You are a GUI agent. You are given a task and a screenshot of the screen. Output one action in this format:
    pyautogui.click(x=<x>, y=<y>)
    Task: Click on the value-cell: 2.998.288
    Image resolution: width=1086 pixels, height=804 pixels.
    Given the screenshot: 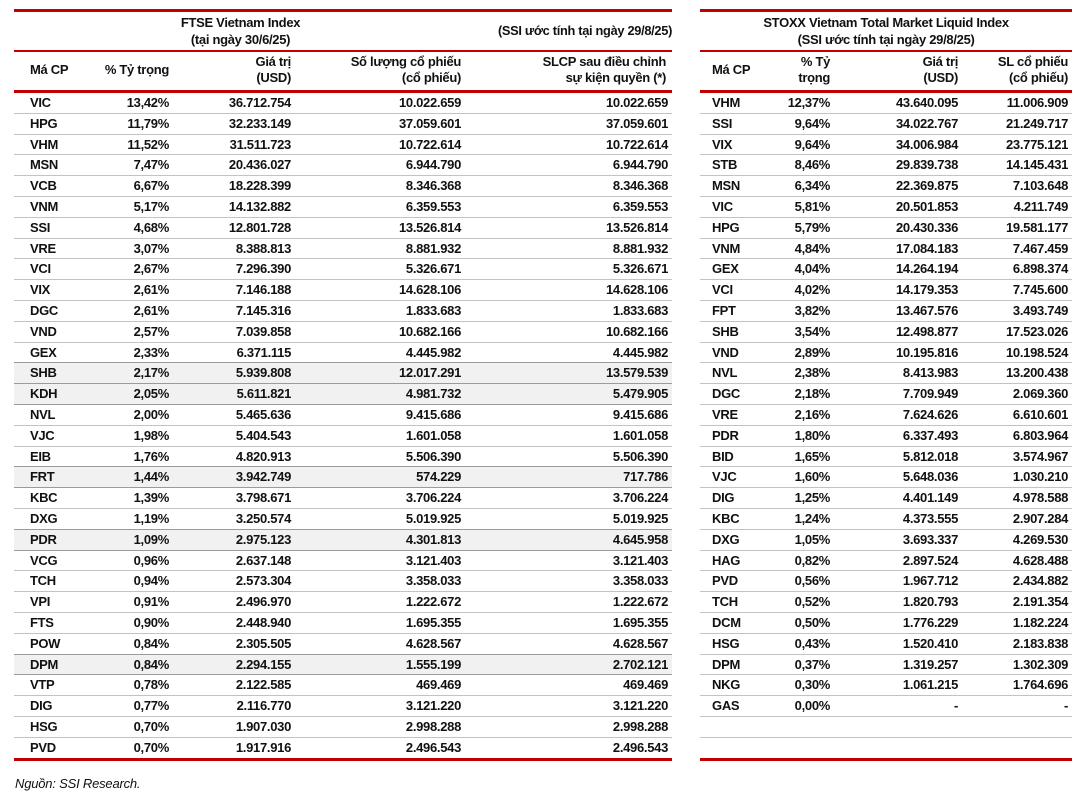 What is the action you would take?
    pyautogui.click(x=570, y=726)
    